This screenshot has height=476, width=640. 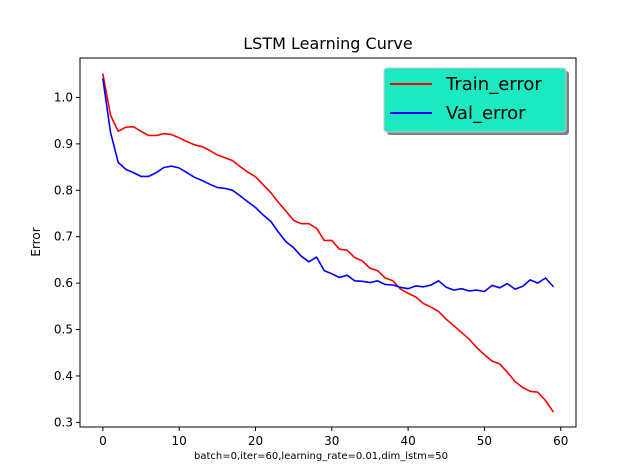 I want to click on y-tick-label: 0.4, so click(x=63, y=376).